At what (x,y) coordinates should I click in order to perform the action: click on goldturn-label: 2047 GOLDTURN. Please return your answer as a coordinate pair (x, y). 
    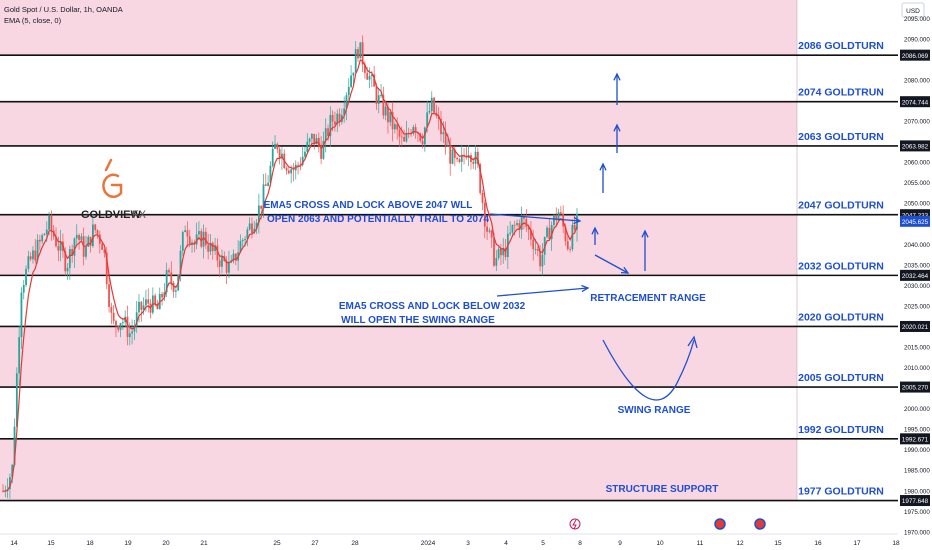
    Looking at the image, I should click on (841, 206).